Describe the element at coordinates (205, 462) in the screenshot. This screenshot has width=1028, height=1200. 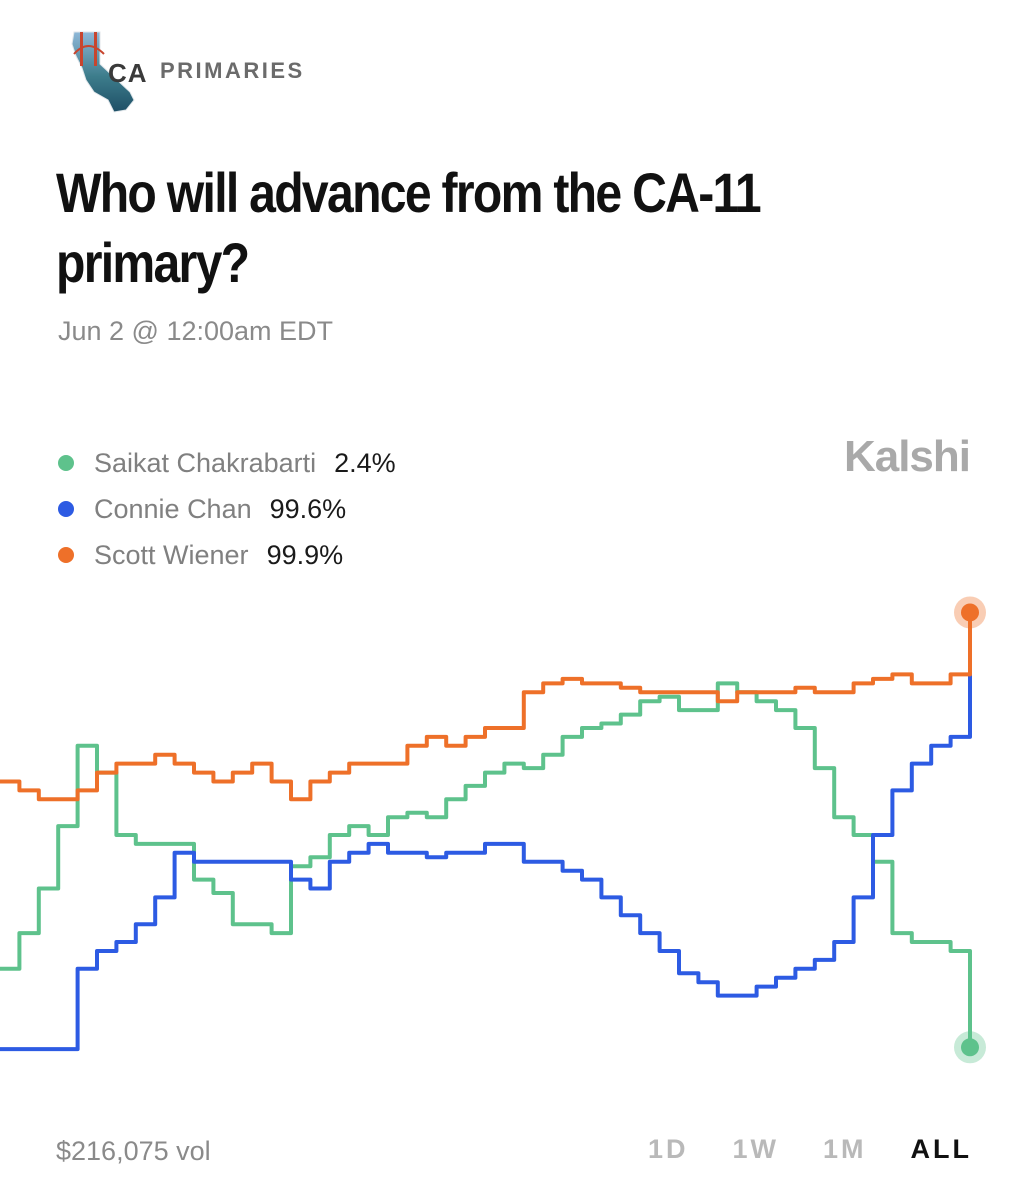
I see `legend-name: Saikat Chakrabarti` at that location.